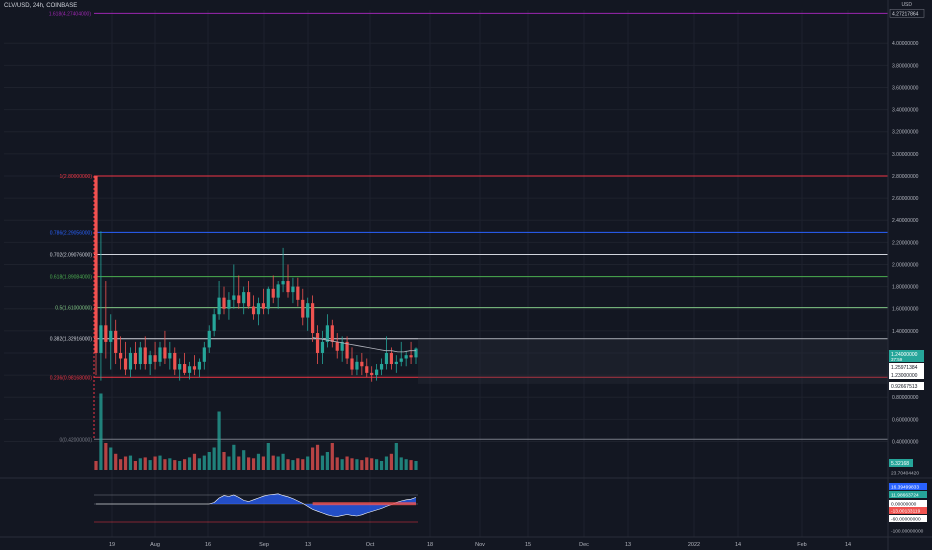 This screenshot has height=550, width=932. What do you see at coordinates (256, 505) in the screenshot?
I see `osc-line` at bounding box center [256, 505].